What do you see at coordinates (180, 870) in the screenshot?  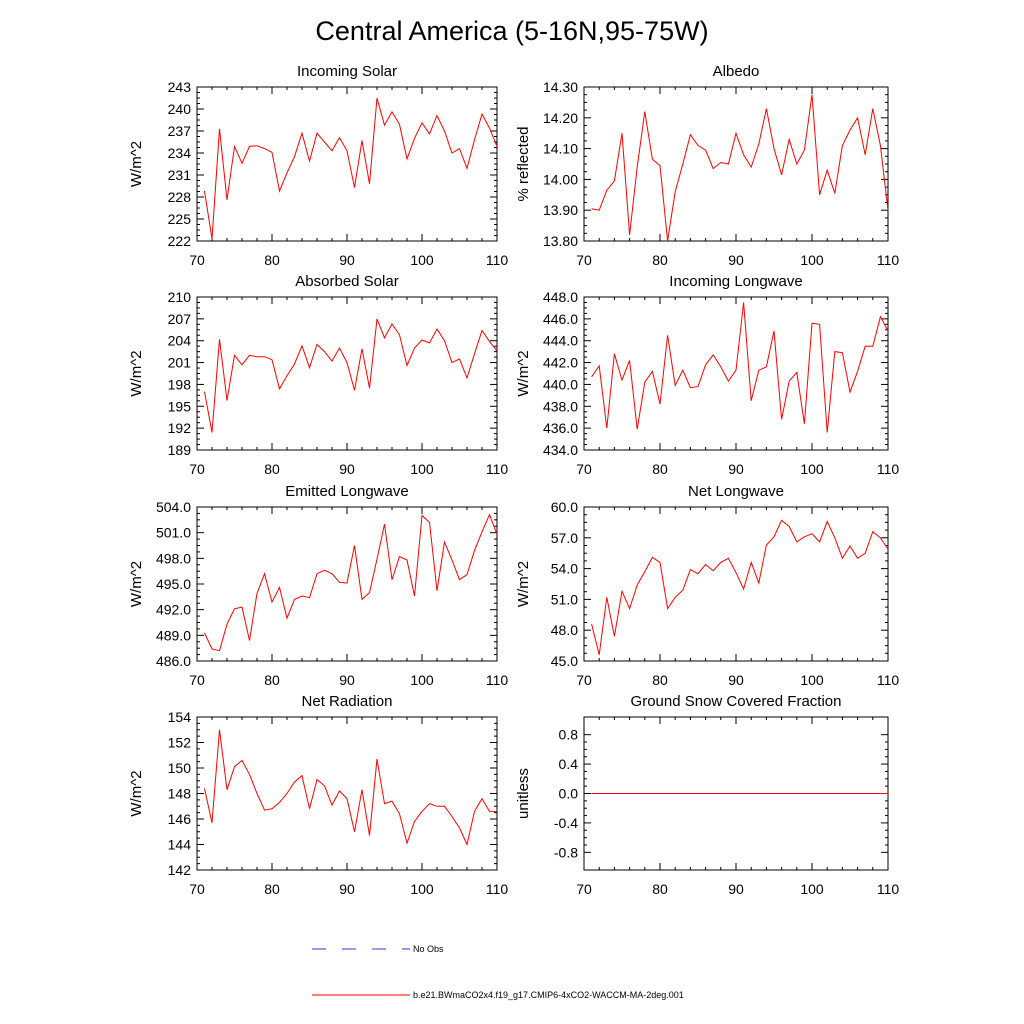 I see `y-tick-label: 142` at bounding box center [180, 870].